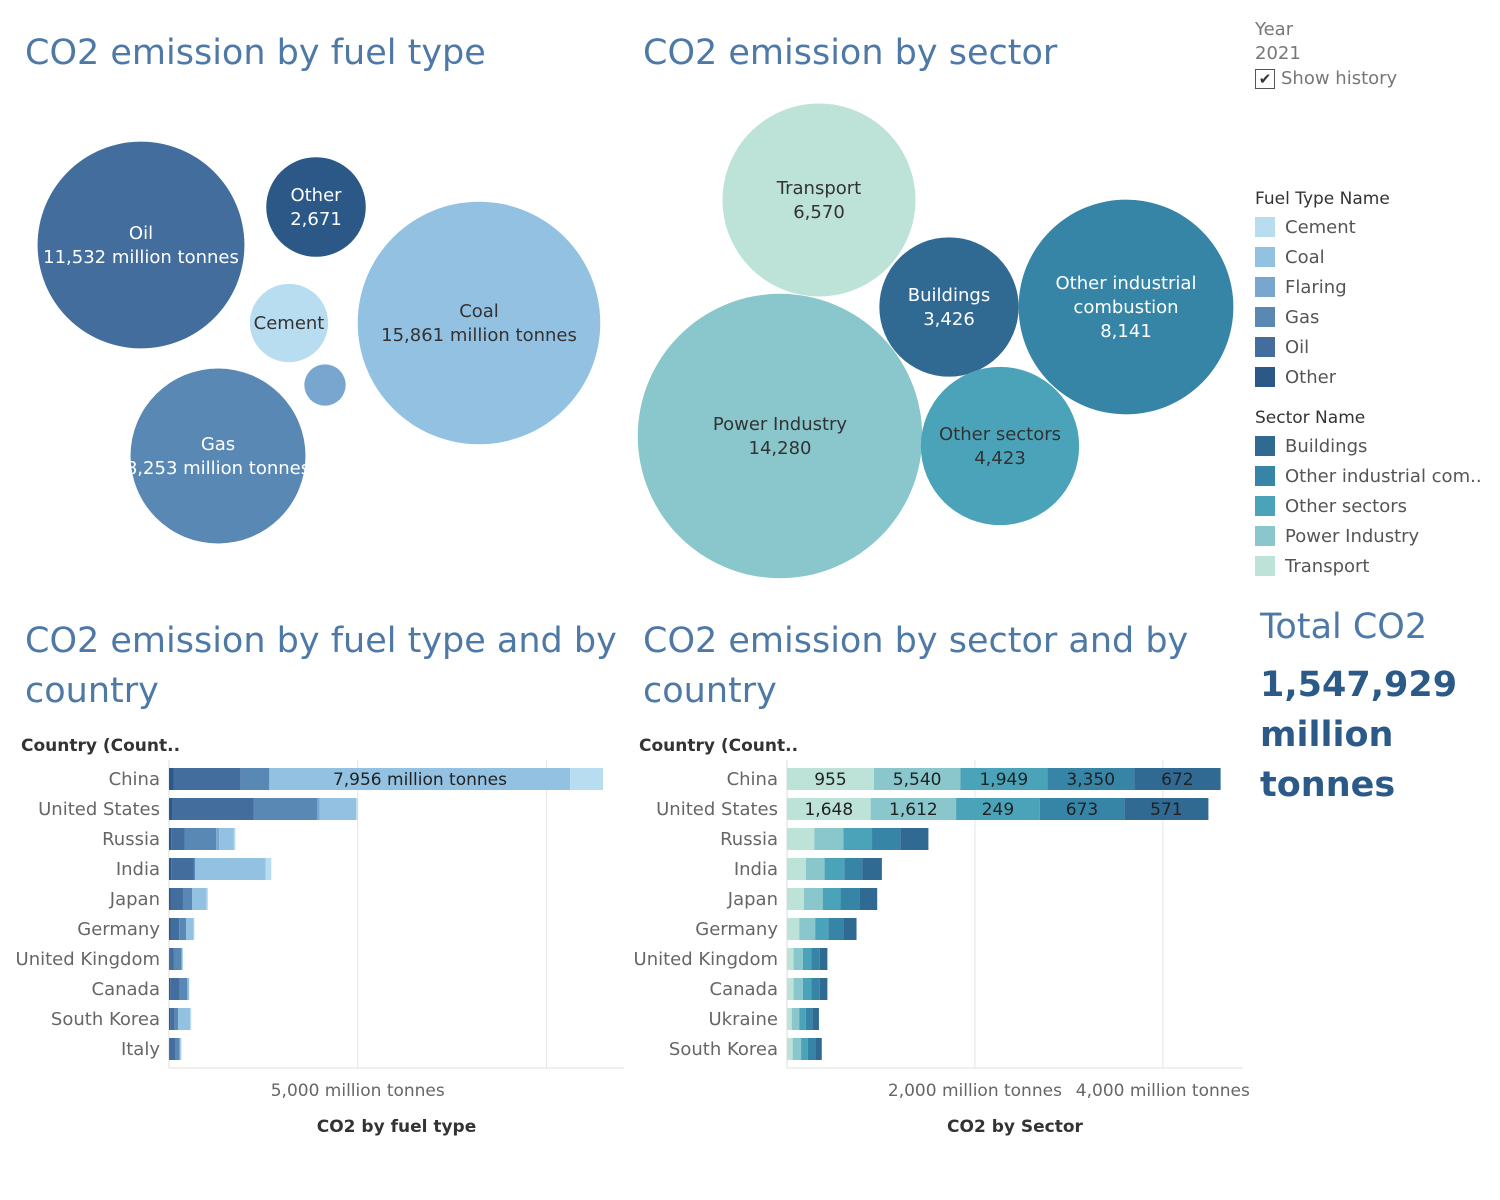 The width and height of the screenshot is (1500, 1200). Describe the element at coordinates (170, 869) in the screenshot. I see `bar-segment-india-other` at that location.